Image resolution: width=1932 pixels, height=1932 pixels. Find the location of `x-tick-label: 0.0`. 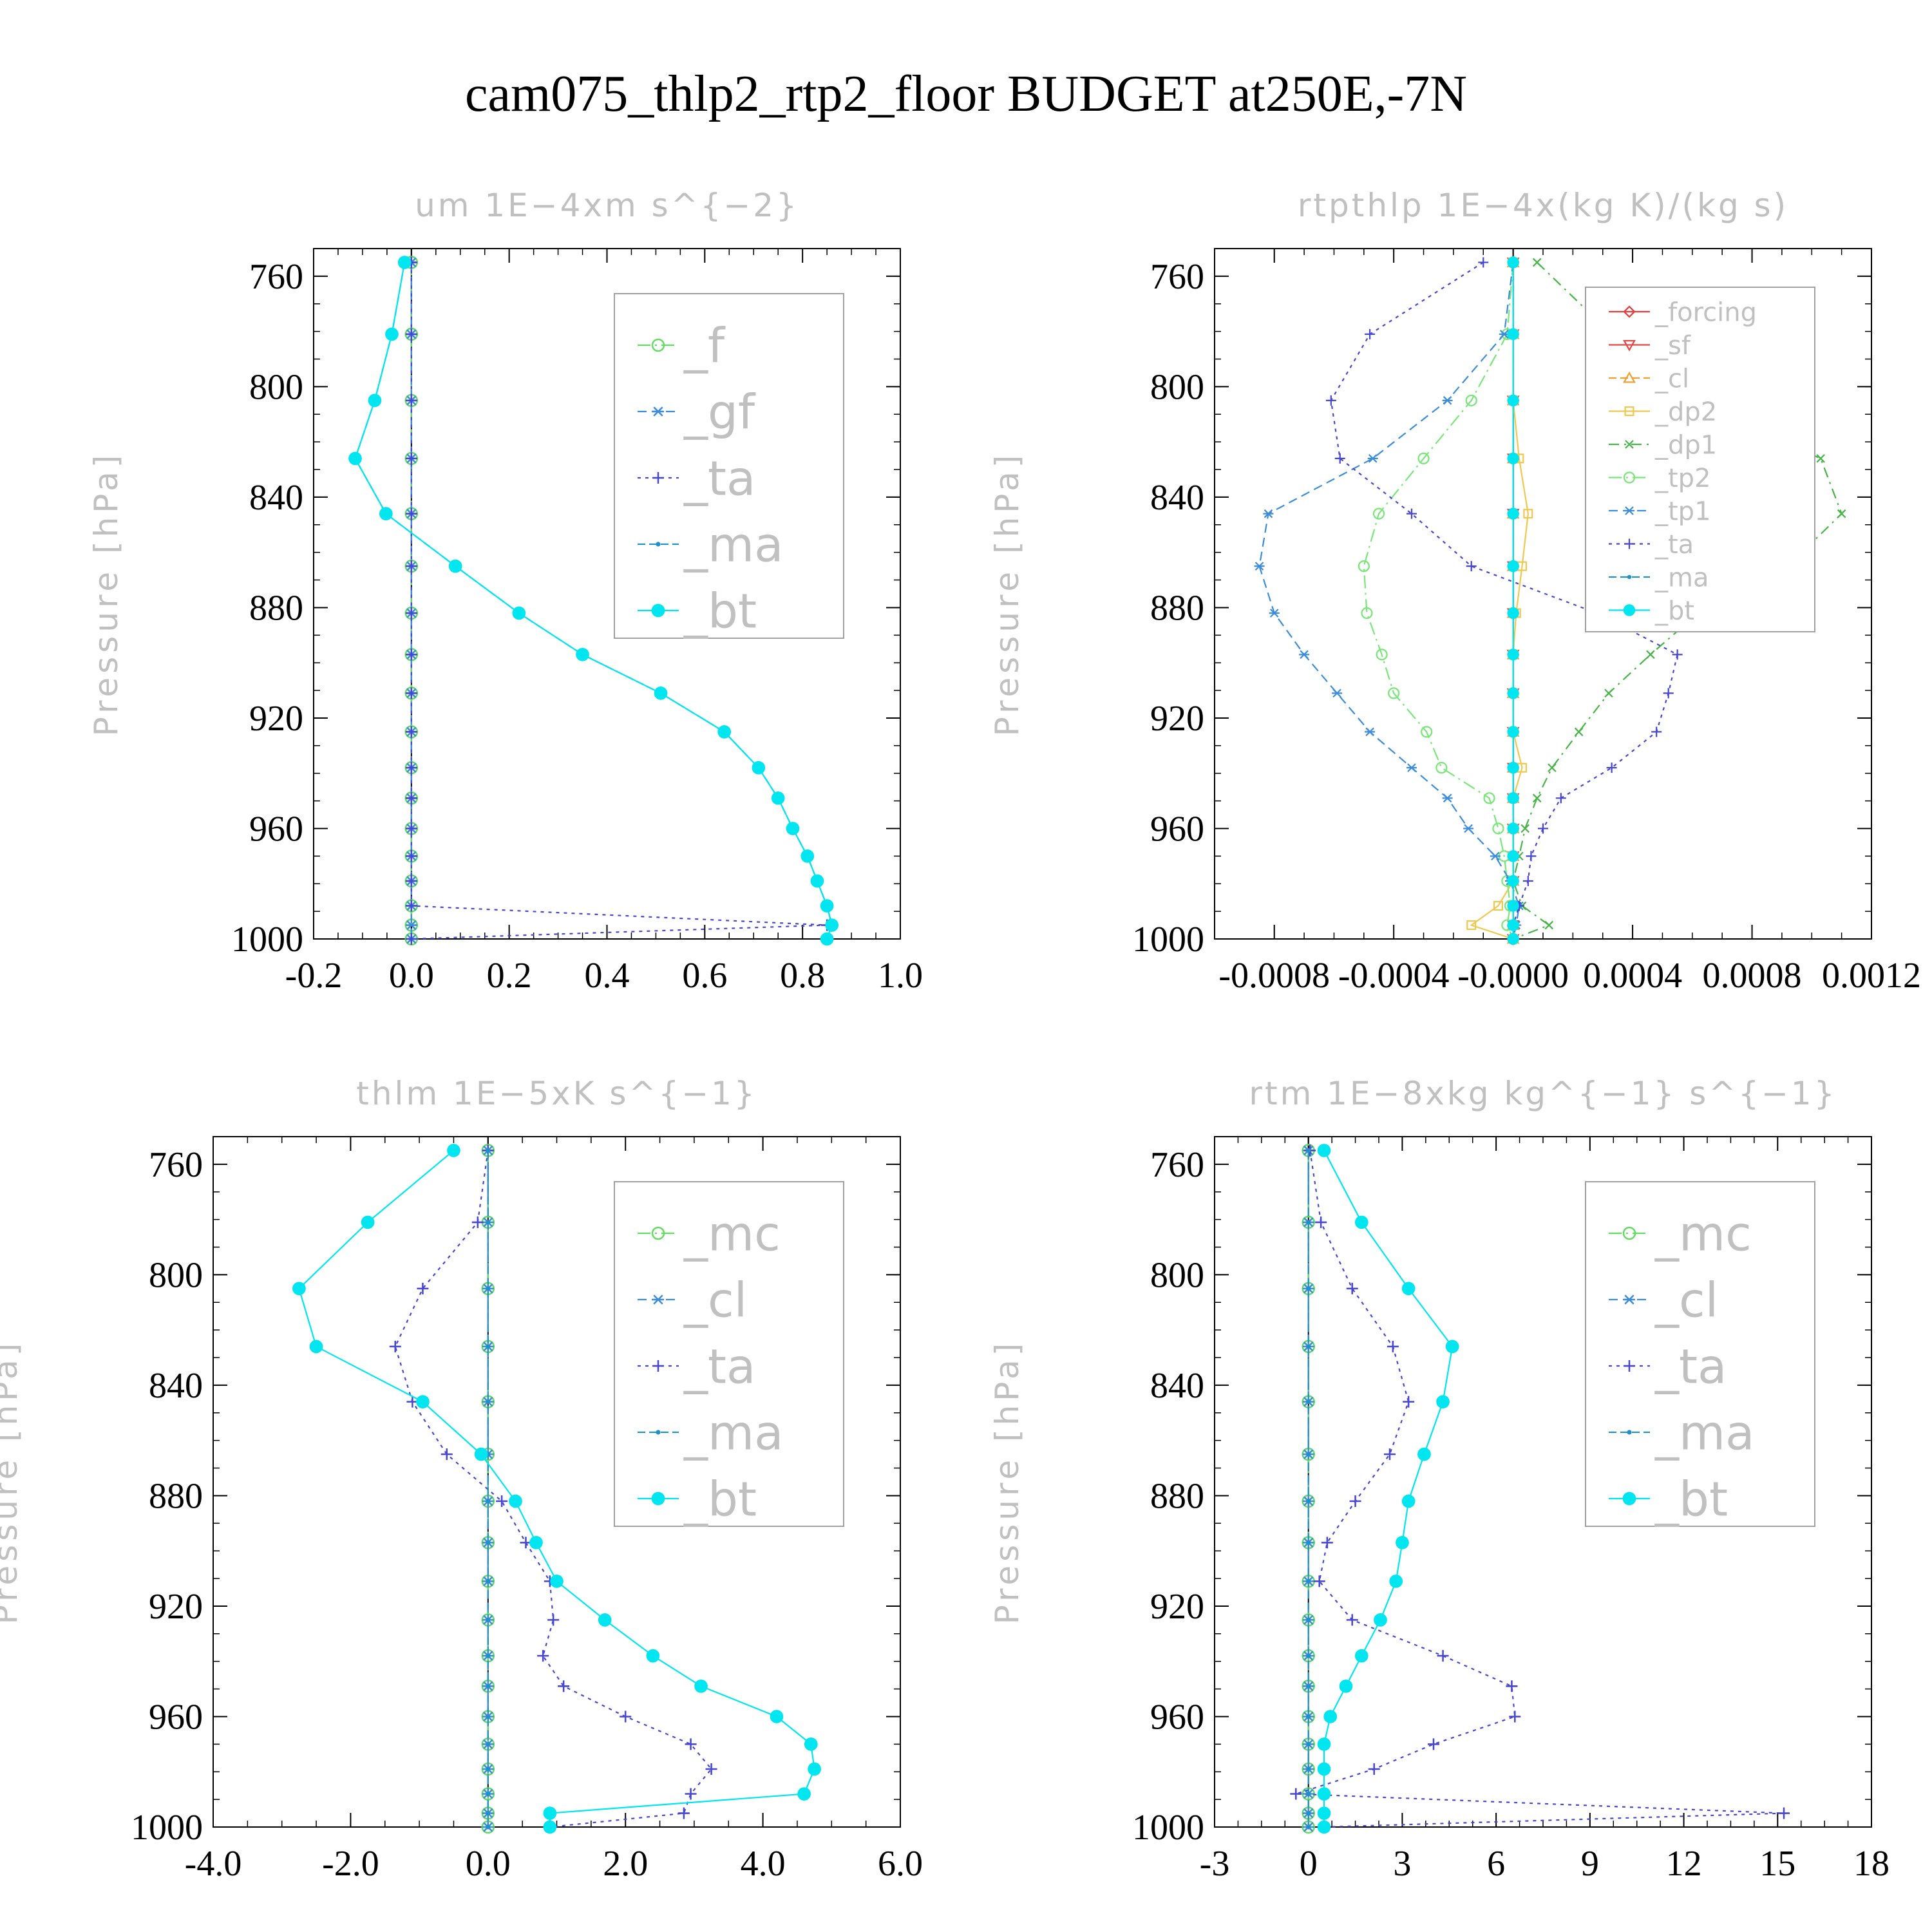

x-tick-label: 0.0 is located at coordinates (489, 1864).